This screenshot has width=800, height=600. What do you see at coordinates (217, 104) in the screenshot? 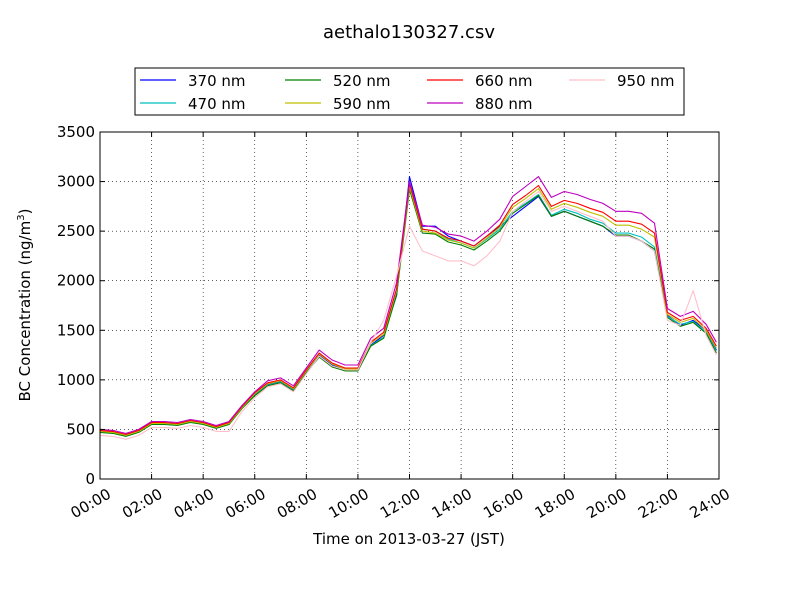
I see `legend-label: 470 nm` at bounding box center [217, 104].